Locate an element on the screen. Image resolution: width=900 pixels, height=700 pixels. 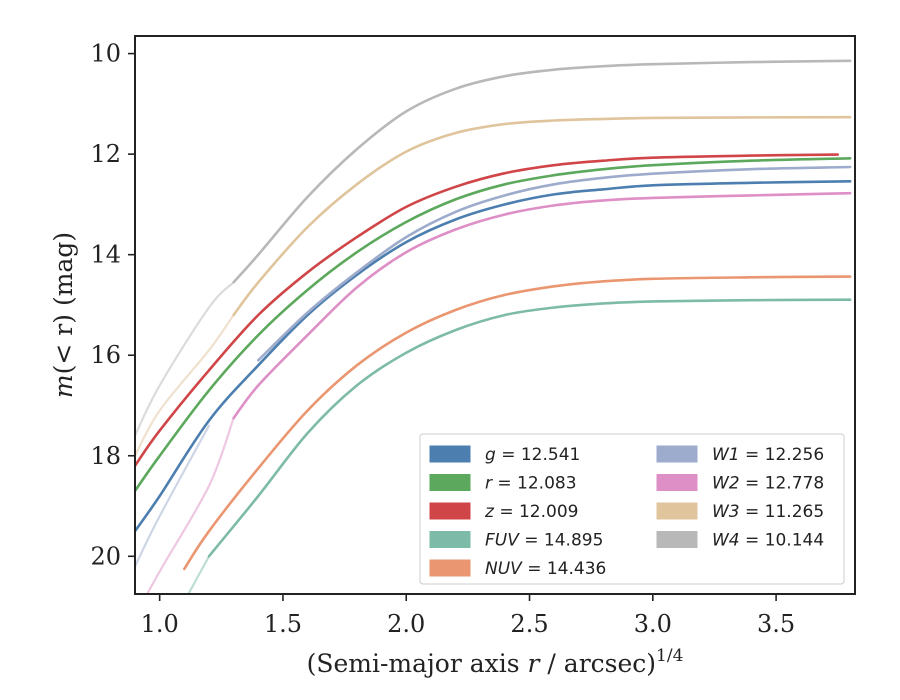
series-w2-faint-line is located at coordinates (190, 505).